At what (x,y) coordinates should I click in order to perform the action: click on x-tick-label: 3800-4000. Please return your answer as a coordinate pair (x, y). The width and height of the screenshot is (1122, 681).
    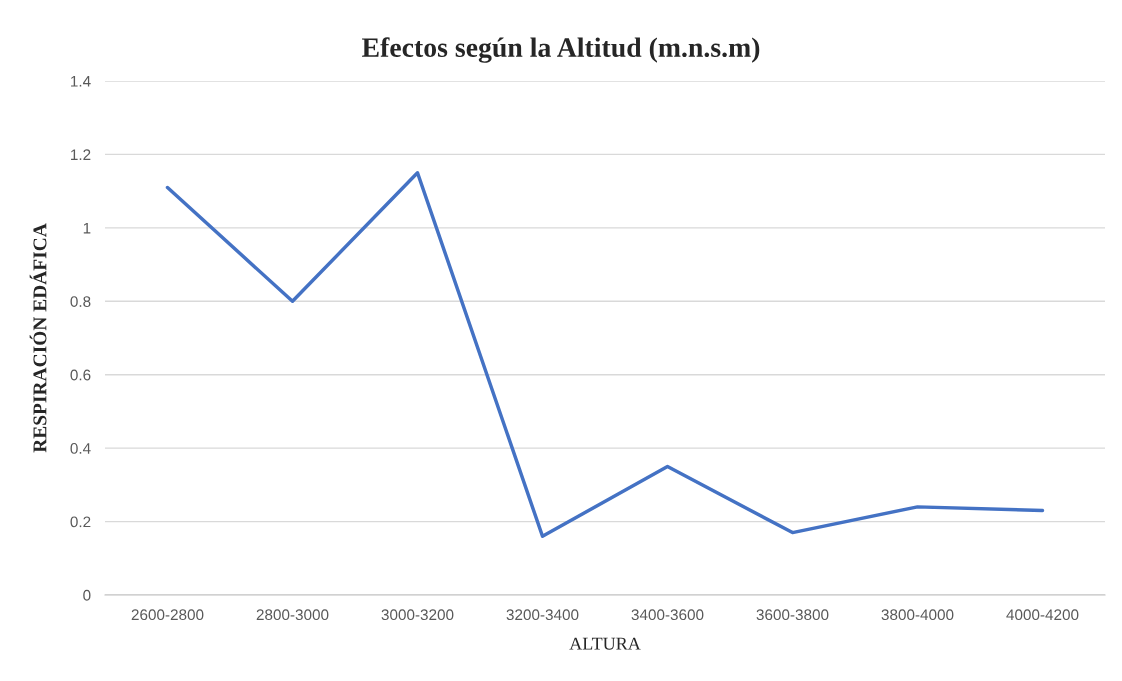
    Looking at the image, I should click on (917, 615).